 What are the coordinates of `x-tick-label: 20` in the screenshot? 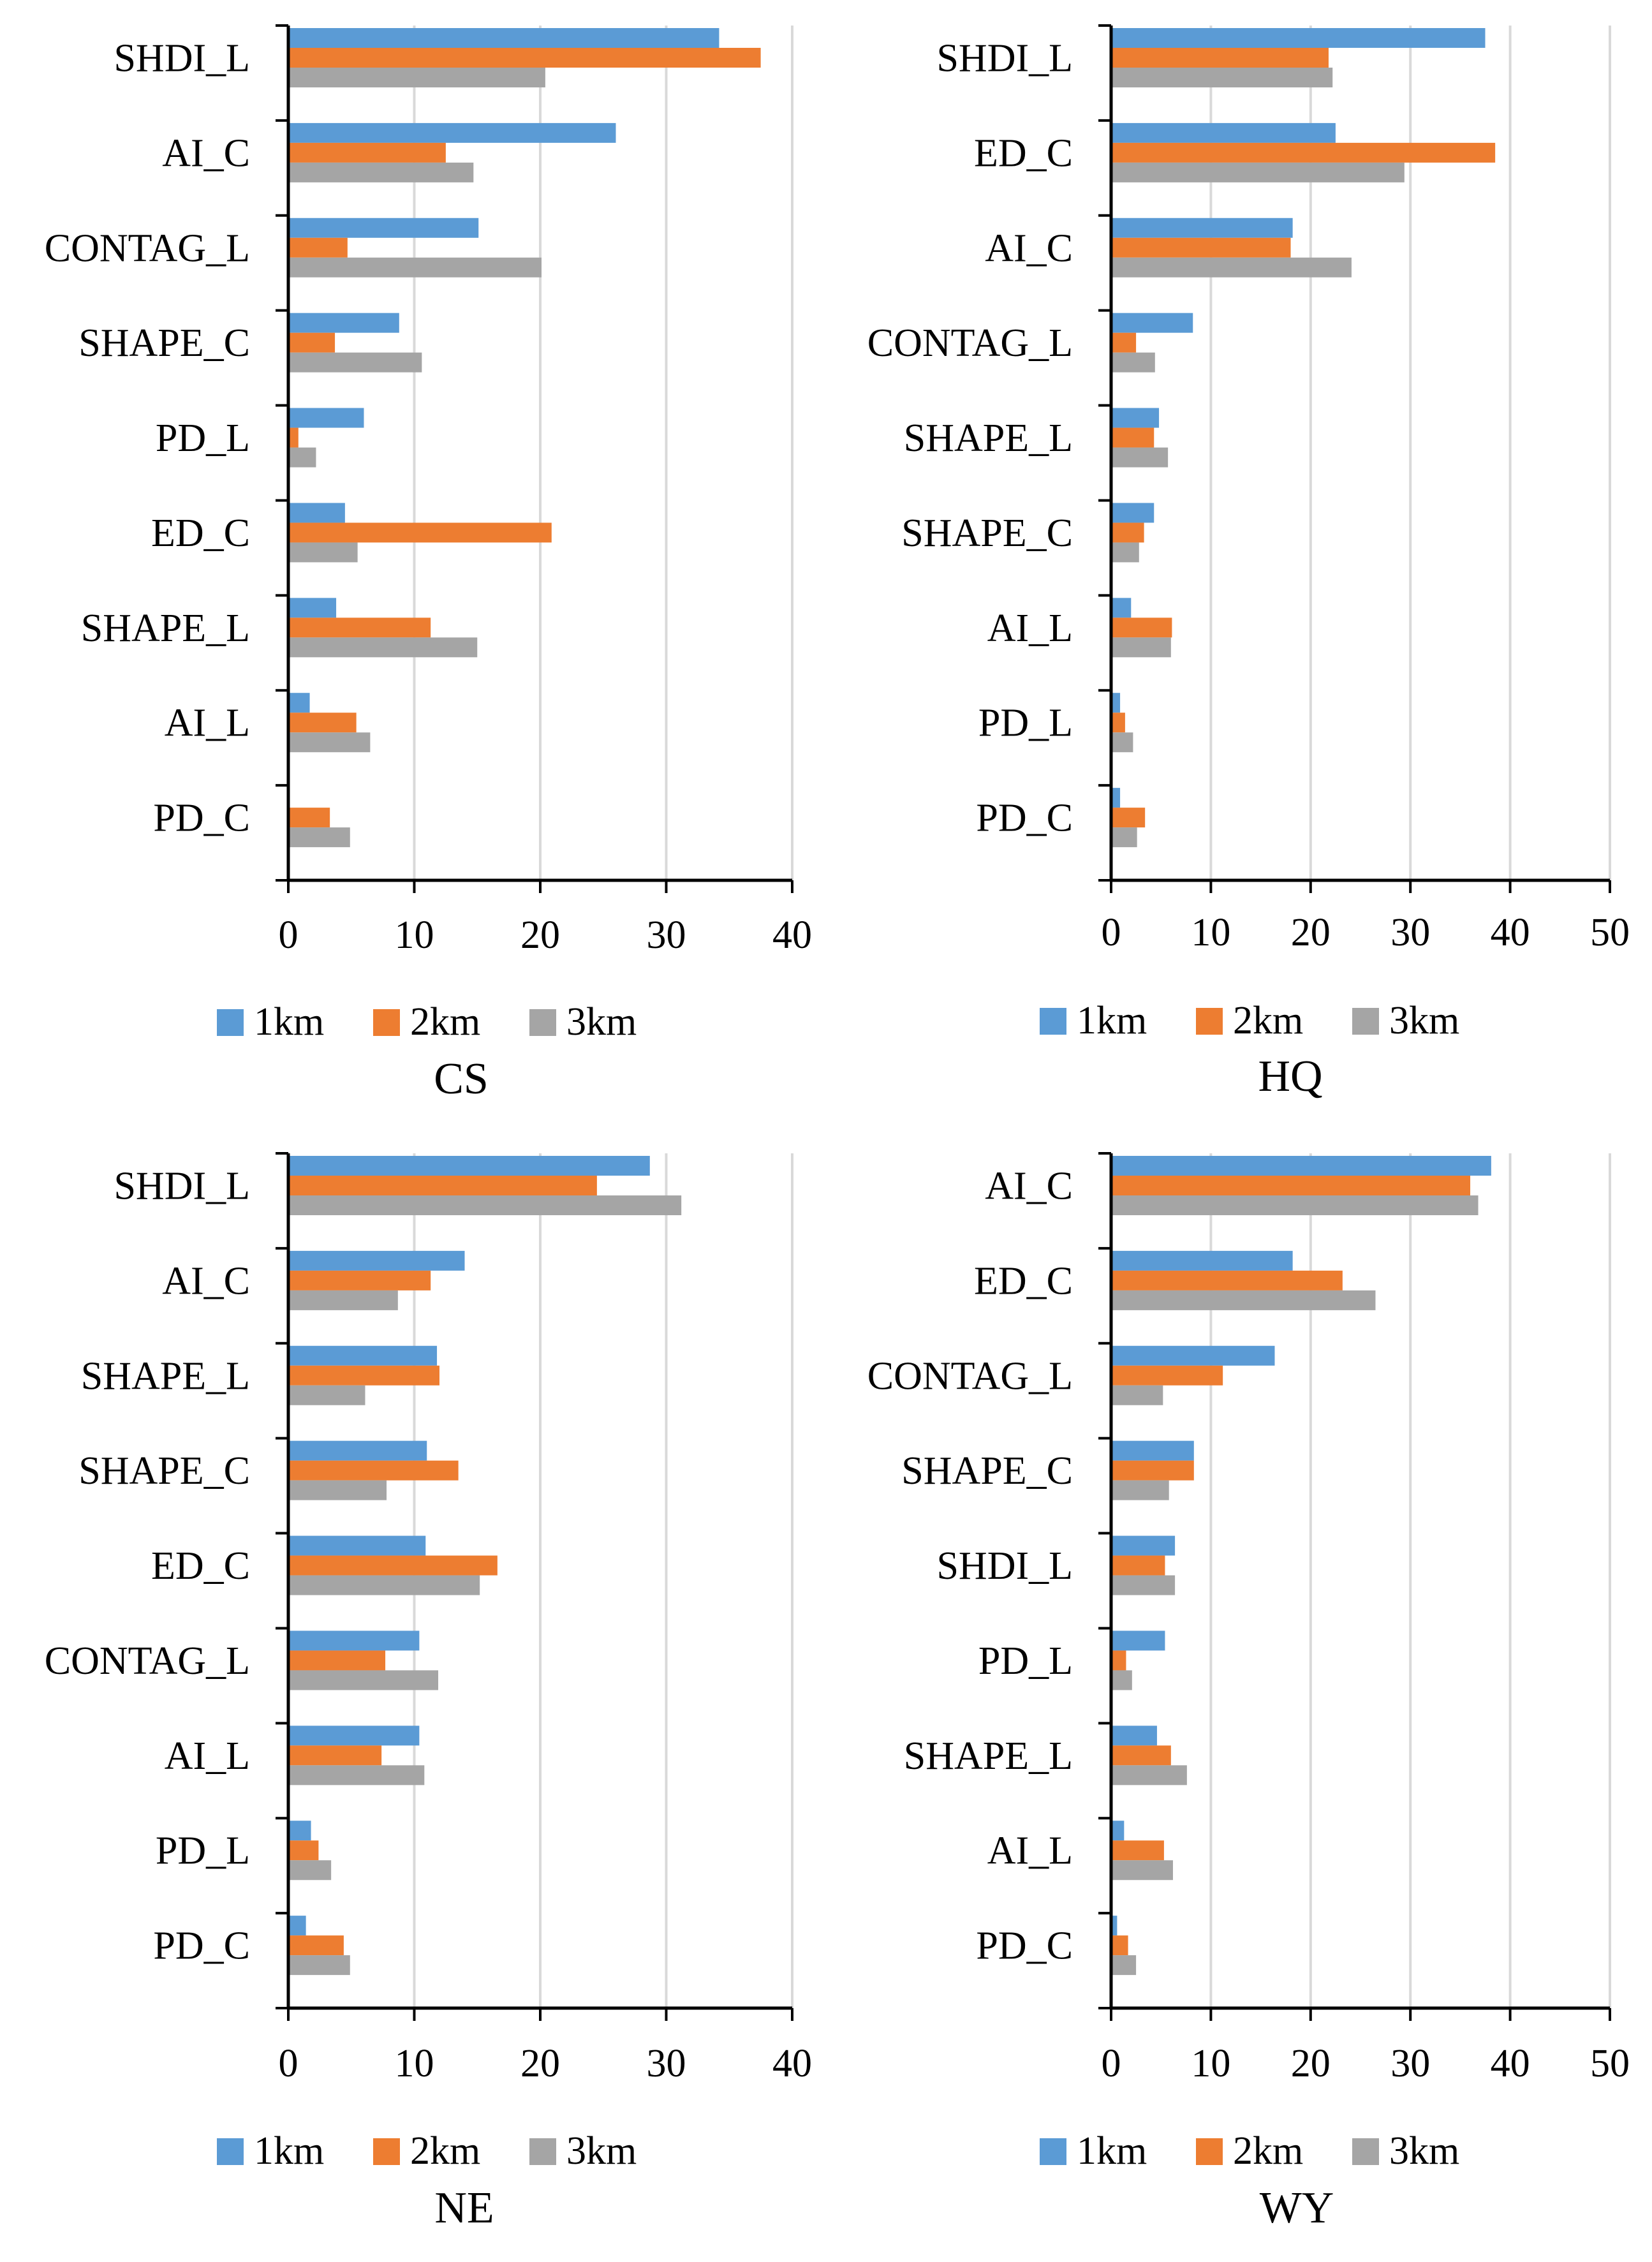 It's located at (1311, 2063).